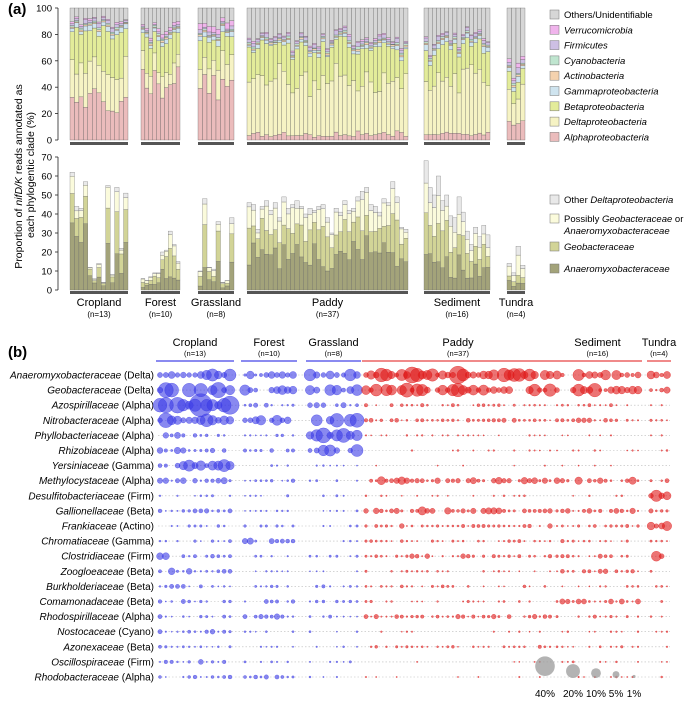 The image size is (685, 701). Describe the element at coordinates (100, 587) in the screenshot. I see `row-label: Burkholderiaceae (Beta)` at that location.